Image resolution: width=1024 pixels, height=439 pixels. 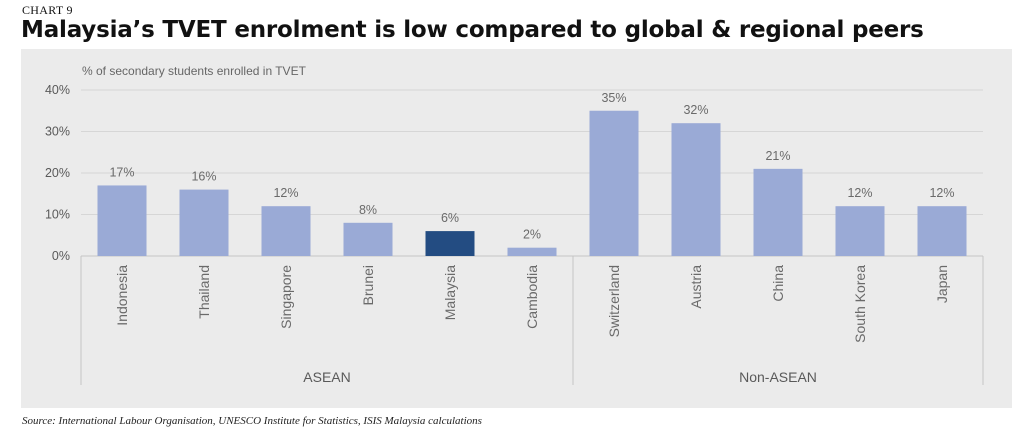 What do you see at coordinates (614, 183) in the screenshot?
I see `bar-switzerland` at bounding box center [614, 183].